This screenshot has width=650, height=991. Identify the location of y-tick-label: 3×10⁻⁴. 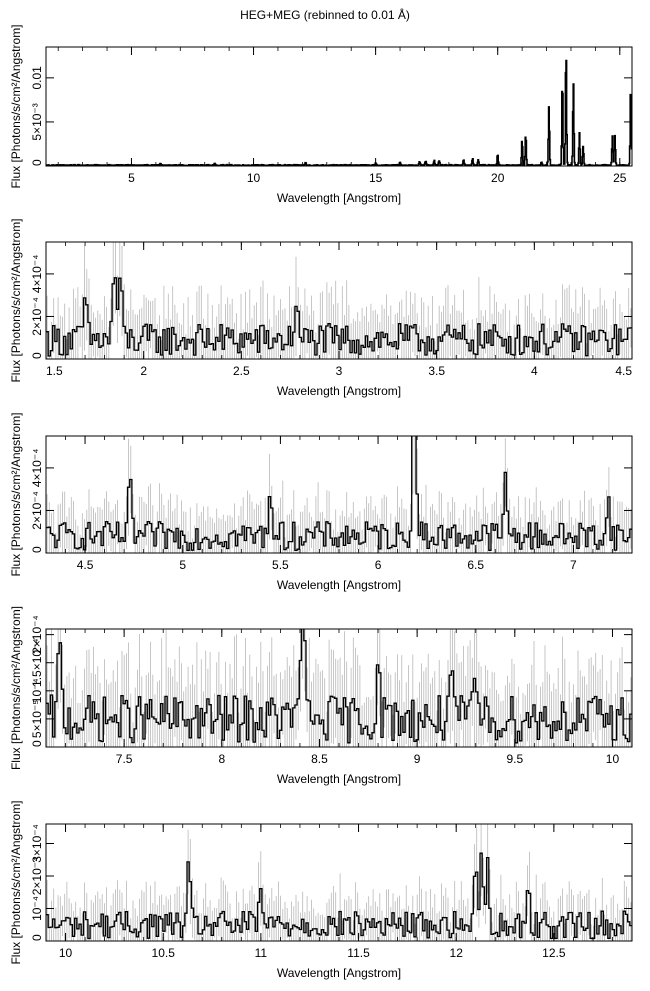
(37, 843).